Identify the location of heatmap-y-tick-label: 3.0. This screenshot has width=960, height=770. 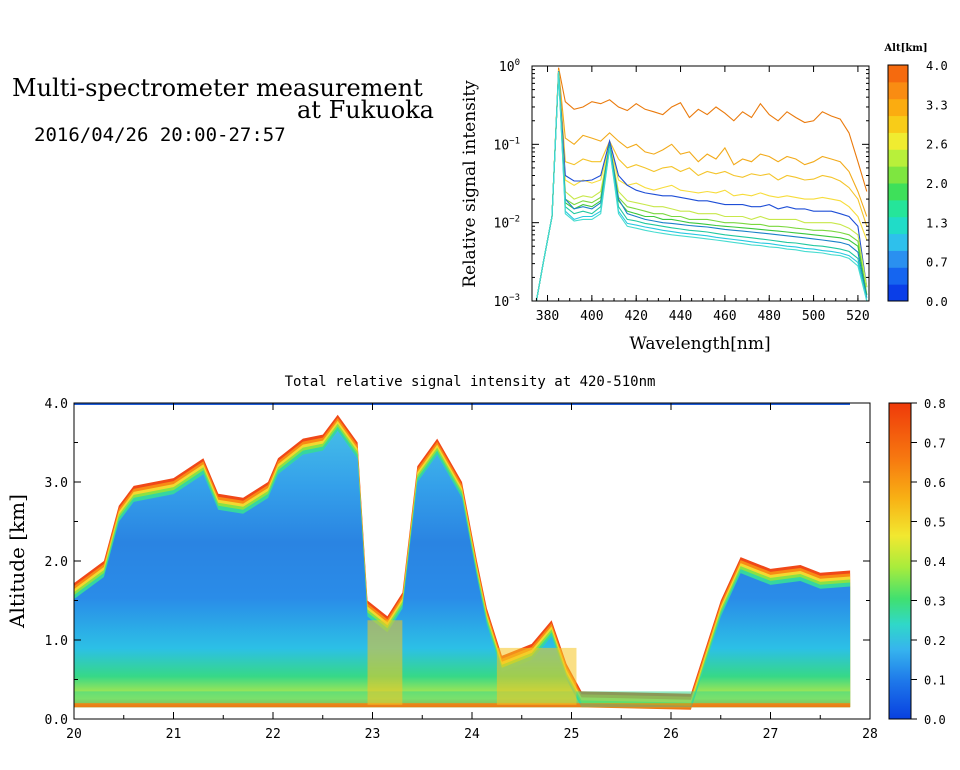
(56, 483).